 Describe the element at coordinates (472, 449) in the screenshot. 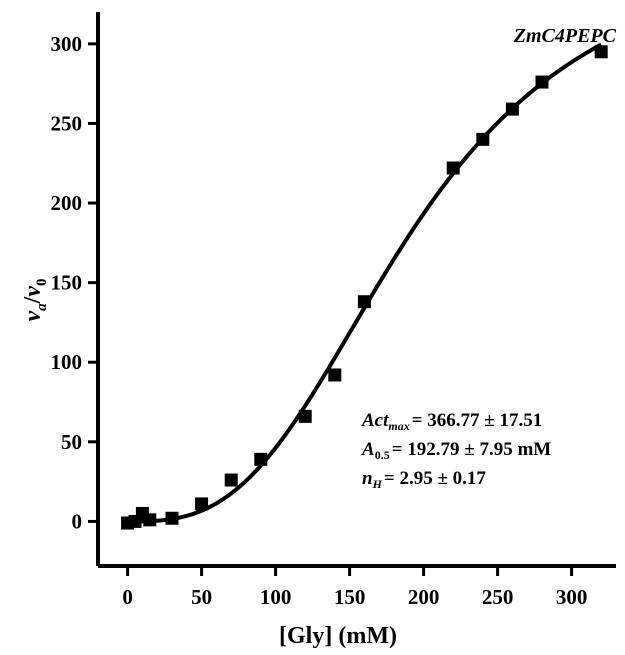

I see `annot-a05-value: = 192.79 ± 7.95 mM` at that location.